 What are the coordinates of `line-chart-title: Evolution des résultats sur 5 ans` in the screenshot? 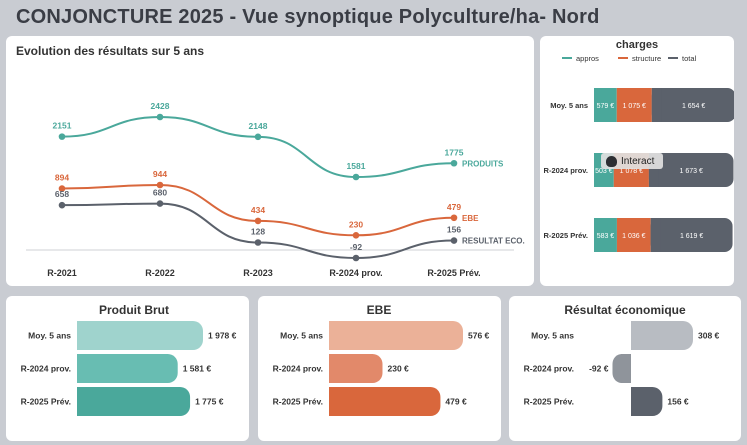 It's located at (110, 51).